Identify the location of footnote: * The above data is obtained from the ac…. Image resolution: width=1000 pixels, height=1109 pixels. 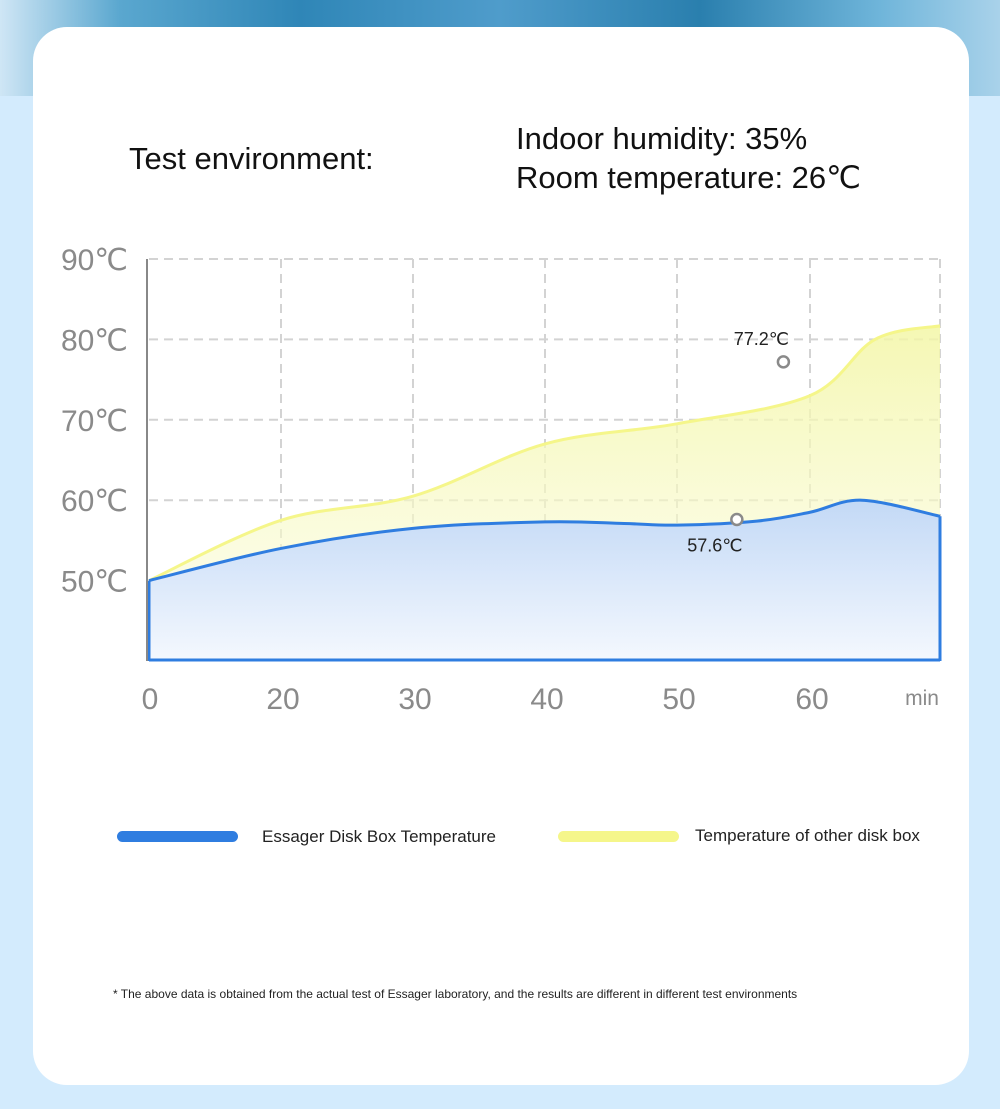
(455, 994).